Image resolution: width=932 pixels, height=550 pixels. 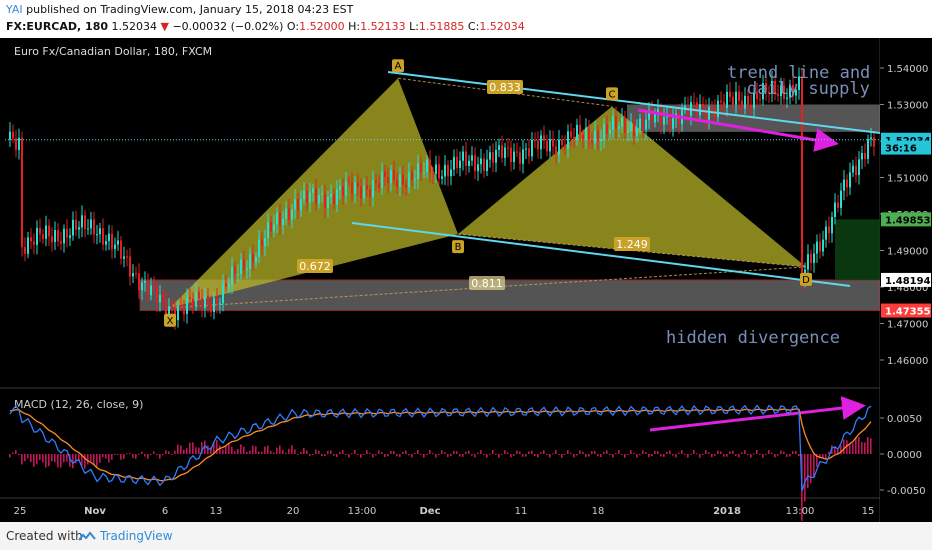 I want to click on close-value: 1.52034, so click(x=502, y=26).